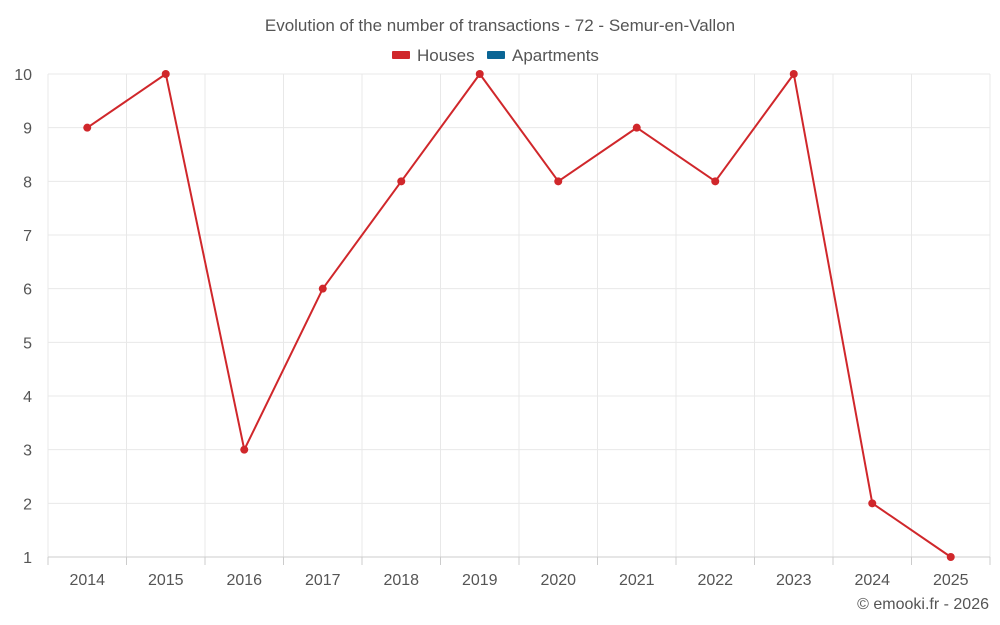 This screenshot has width=1000, height=625. I want to click on x-tick-label: 2019, so click(480, 580).